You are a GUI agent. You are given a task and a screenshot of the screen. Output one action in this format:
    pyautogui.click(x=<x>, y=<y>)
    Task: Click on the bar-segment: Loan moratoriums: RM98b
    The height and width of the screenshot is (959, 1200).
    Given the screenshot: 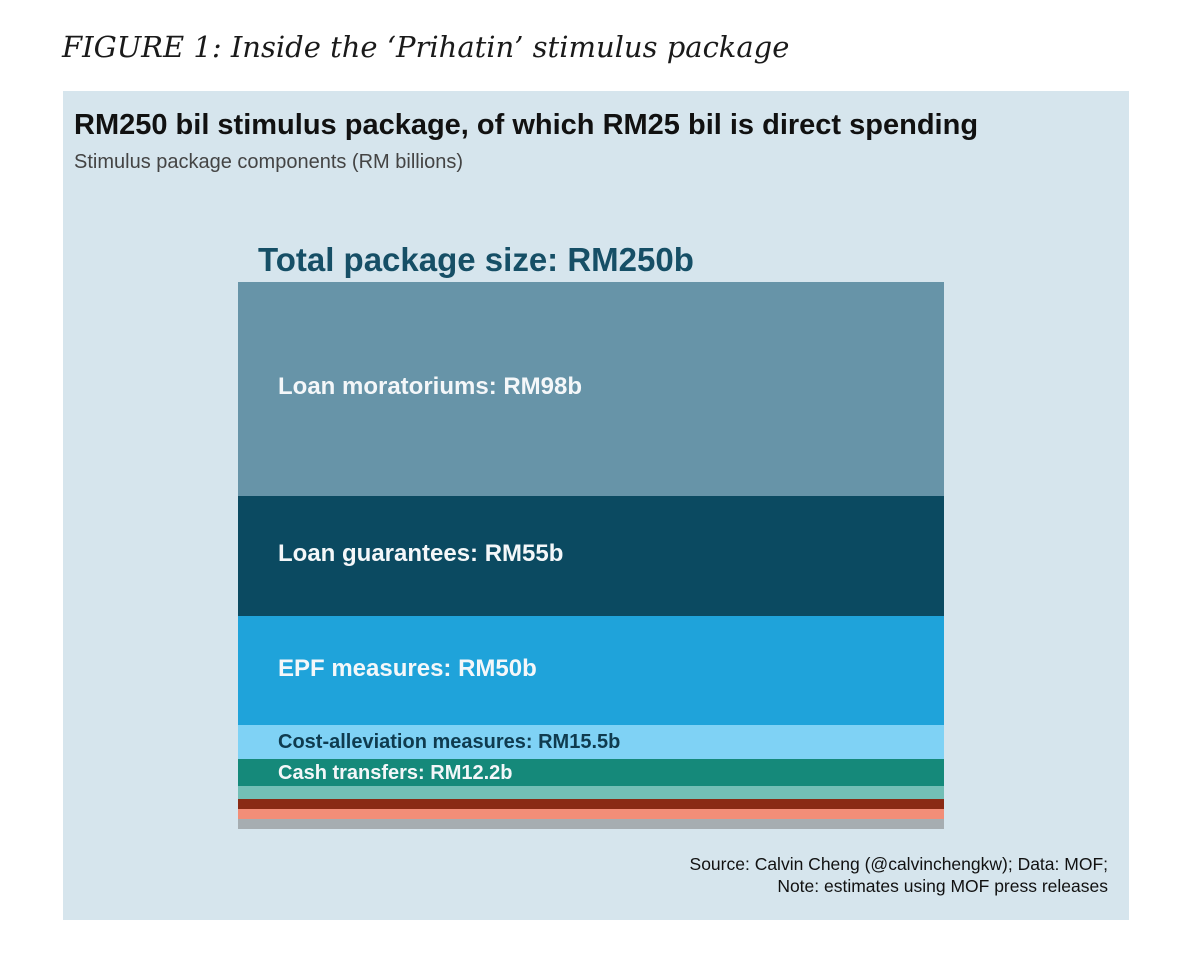 What is the action you would take?
    pyautogui.click(x=591, y=389)
    